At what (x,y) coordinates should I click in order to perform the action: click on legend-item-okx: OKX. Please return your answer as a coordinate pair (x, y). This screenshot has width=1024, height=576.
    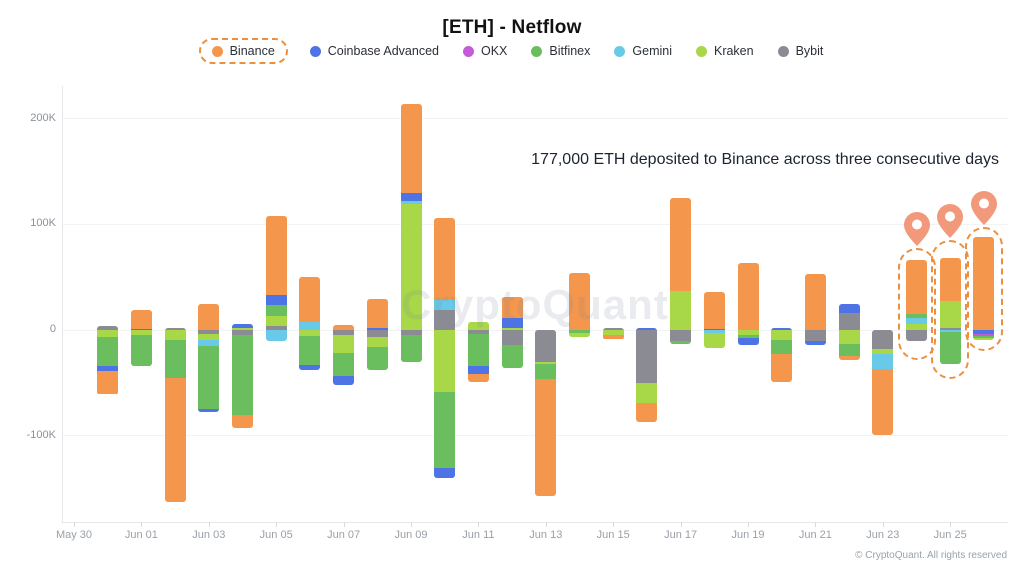
    Looking at the image, I should click on (484, 51).